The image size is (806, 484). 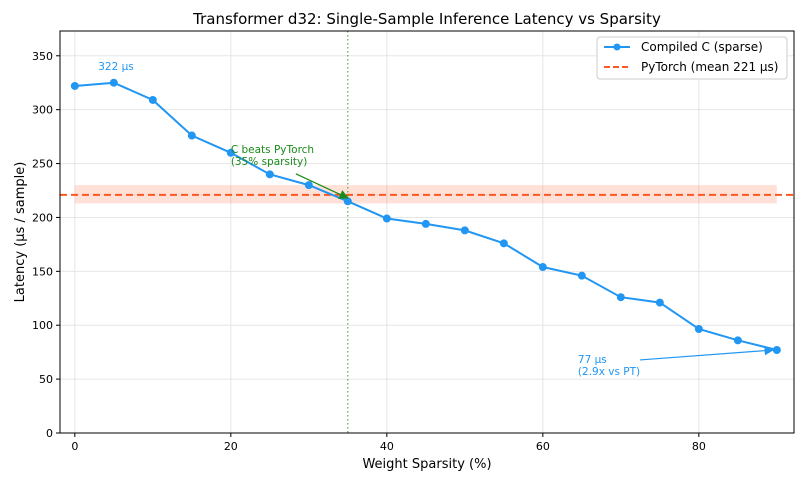 What do you see at coordinates (617, 47) in the screenshot?
I see `legend-marker` at bounding box center [617, 47].